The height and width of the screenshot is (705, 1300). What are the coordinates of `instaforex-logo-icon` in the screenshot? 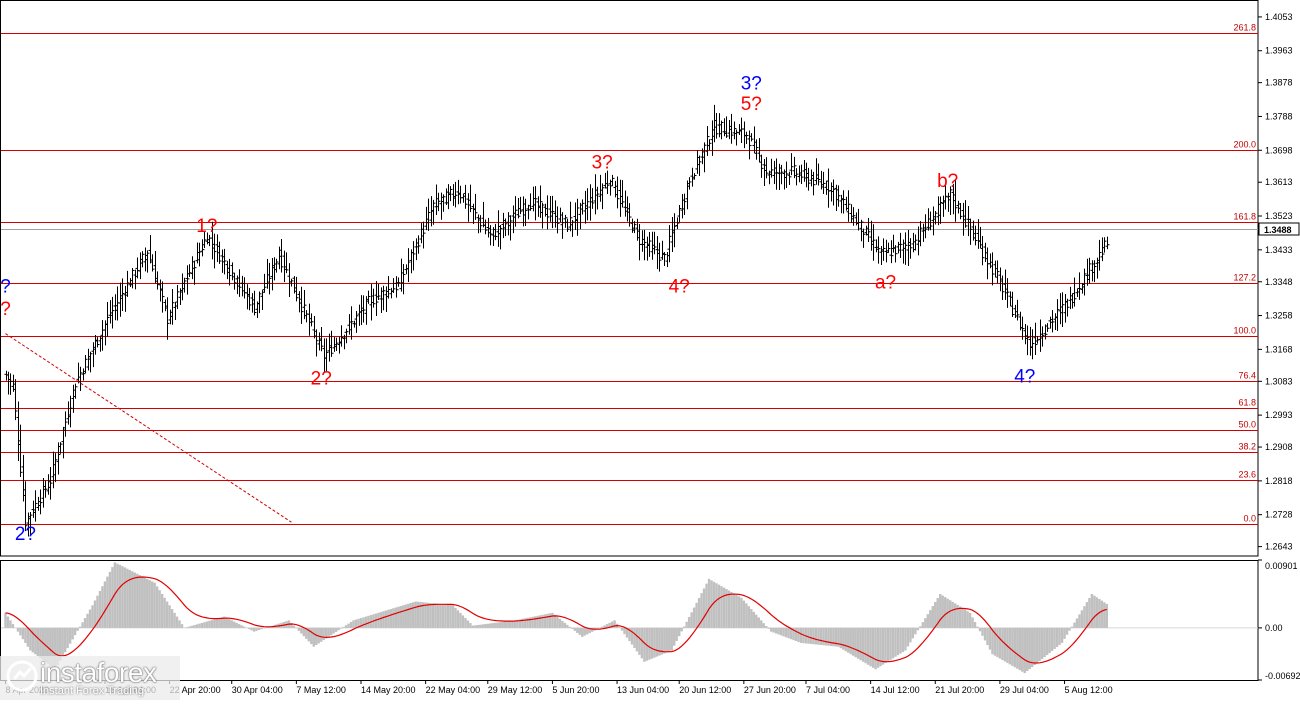 It's located at (22, 676).